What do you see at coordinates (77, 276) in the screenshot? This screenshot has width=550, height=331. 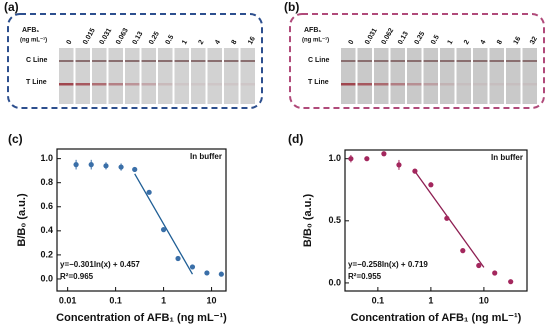 I see `r-squared: R²=0.965` at bounding box center [77, 276].